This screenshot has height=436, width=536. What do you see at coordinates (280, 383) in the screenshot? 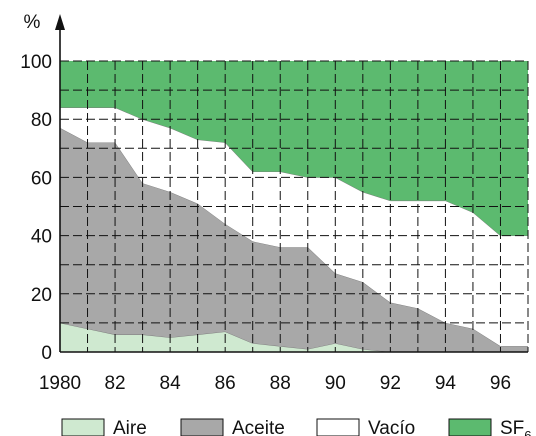
I see `x-tick-label: 88` at bounding box center [280, 383].